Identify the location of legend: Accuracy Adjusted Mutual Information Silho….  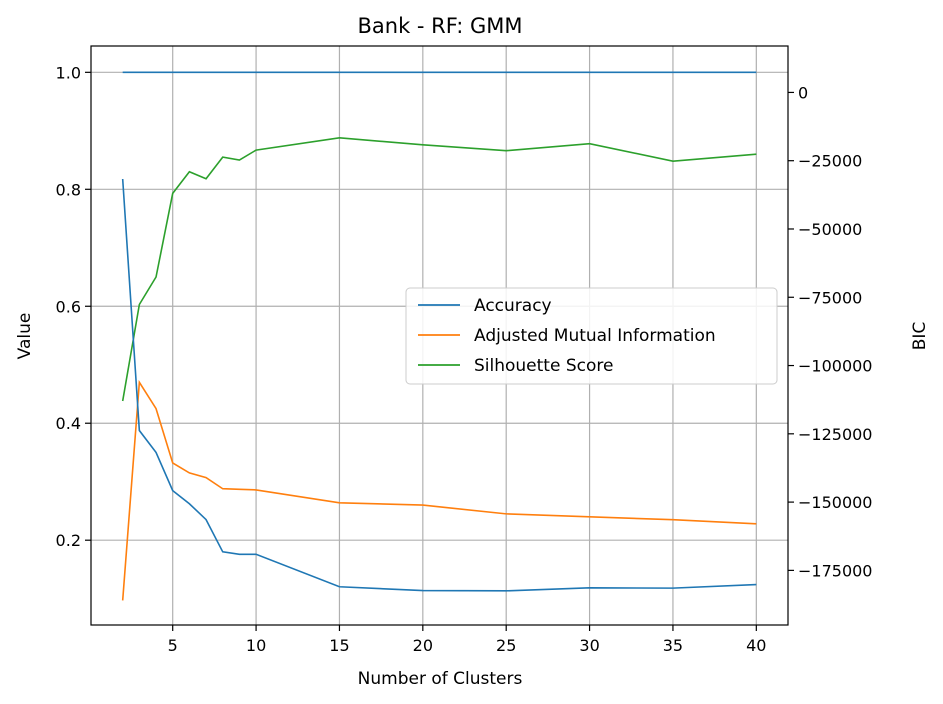
(591, 336).